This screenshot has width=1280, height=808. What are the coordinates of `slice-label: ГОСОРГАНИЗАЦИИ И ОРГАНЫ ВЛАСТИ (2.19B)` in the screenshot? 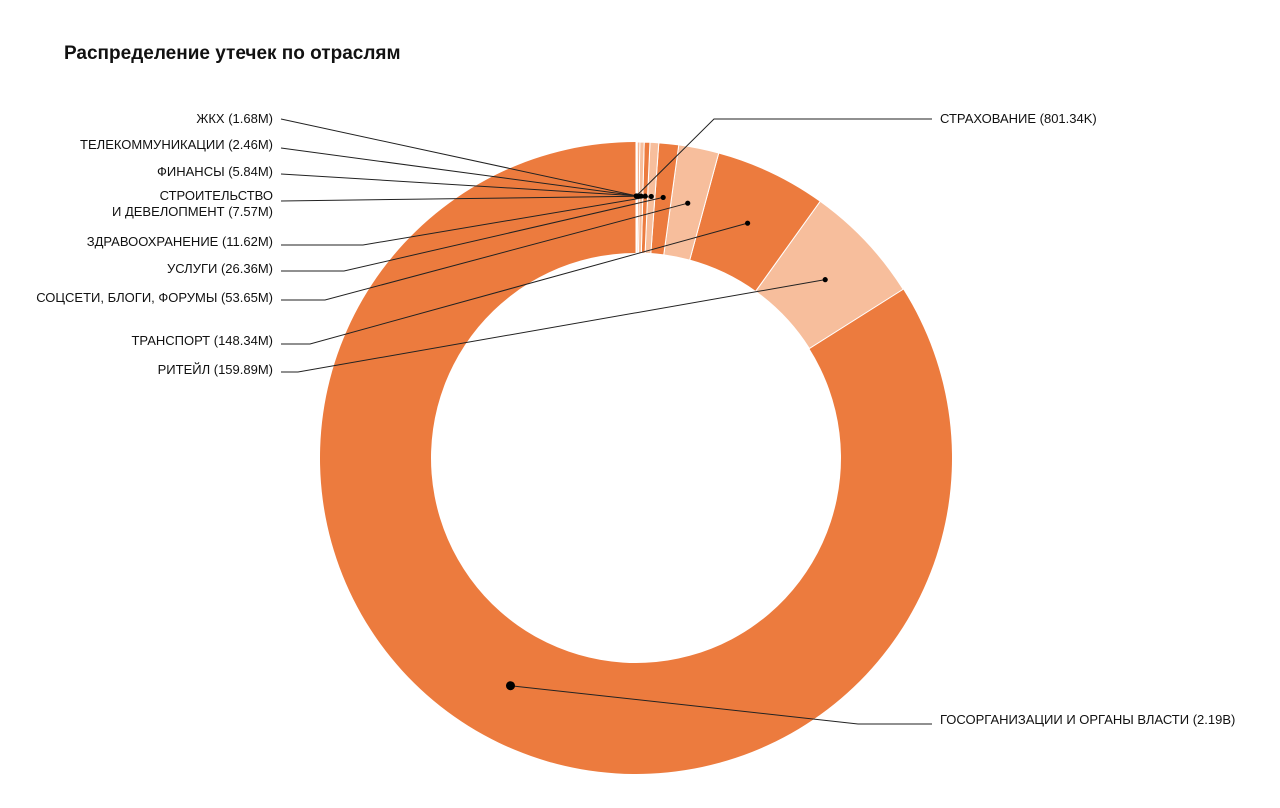 It's located at (1087, 719).